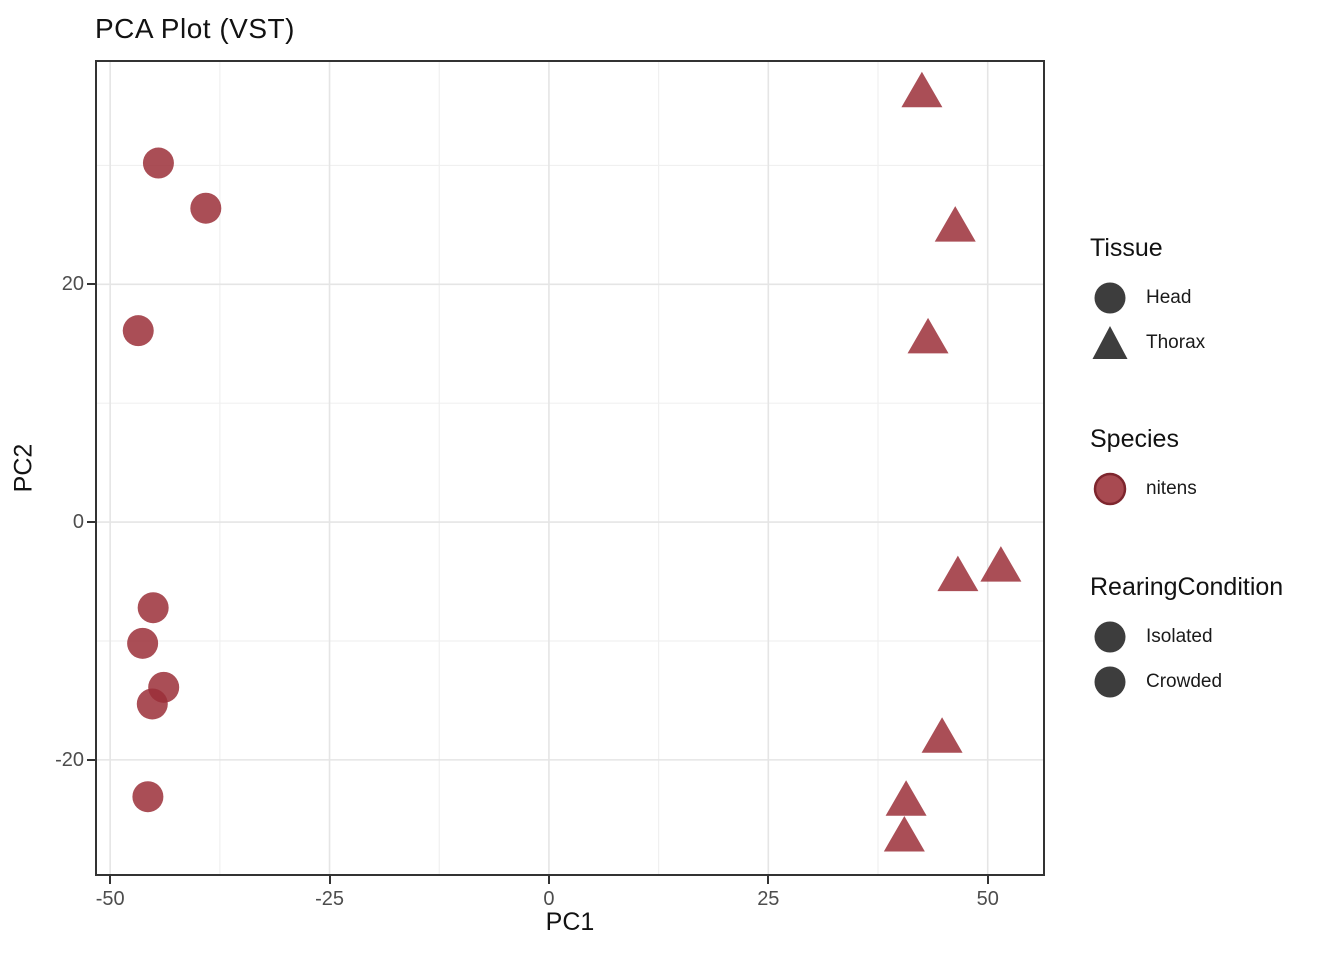  I want to click on legend-group-tissue: Tissue Head Thorax, so click(1216, 299).